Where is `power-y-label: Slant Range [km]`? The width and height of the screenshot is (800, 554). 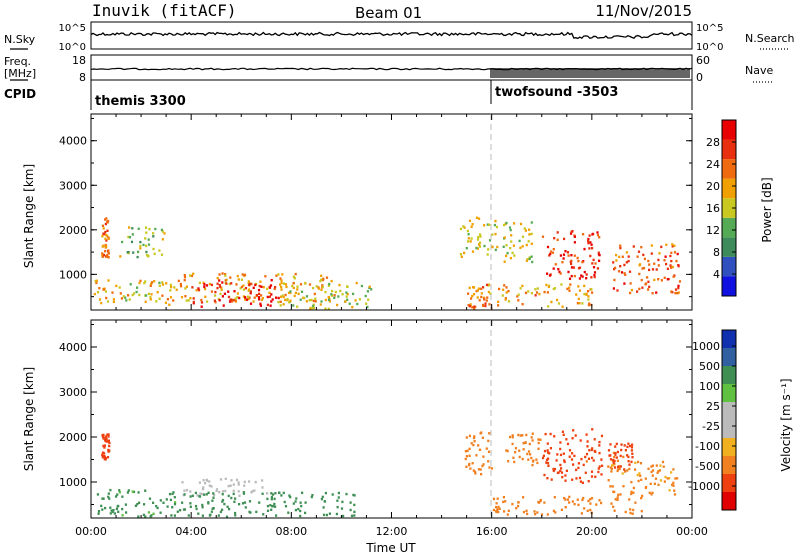
power-y-label: Slant Range [km] is located at coordinates (29, 216).